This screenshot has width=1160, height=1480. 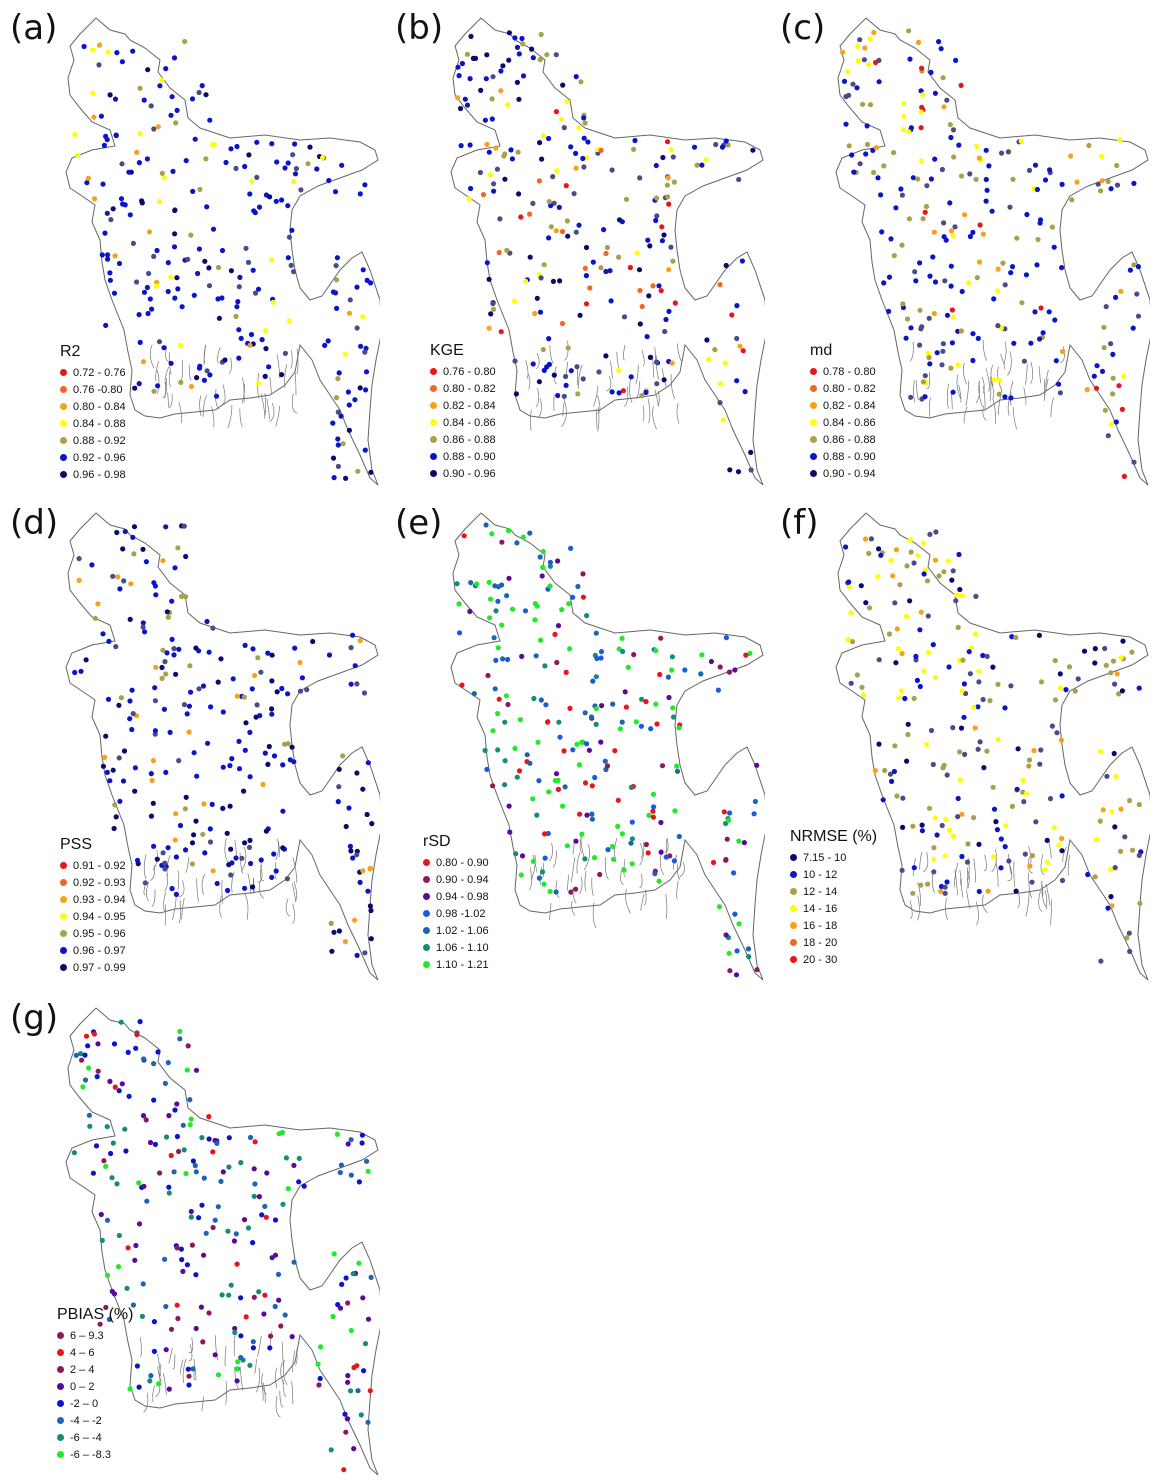 I want to click on legend-item: 20 - 30, so click(x=833, y=959).